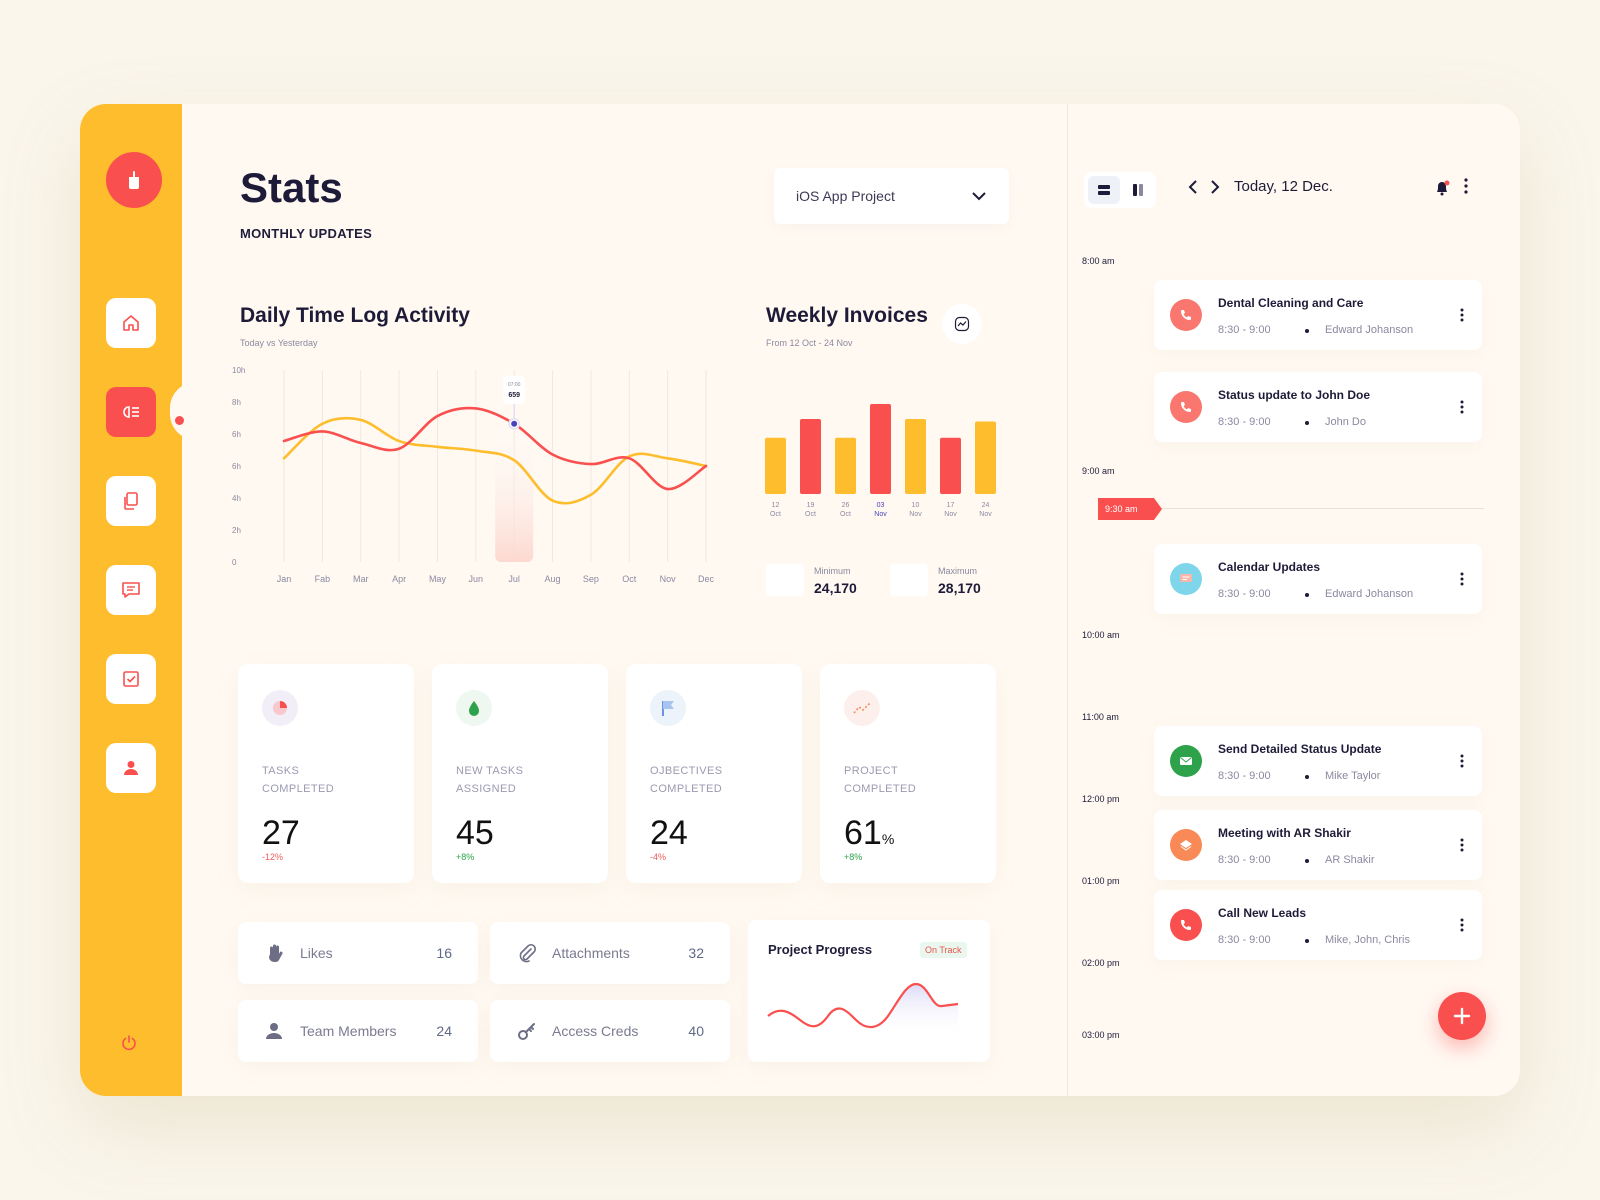 The width and height of the screenshot is (1600, 1200). Describe the element at coordinates (668, 708) in the screenshot. I see `flag-icon` at that location.